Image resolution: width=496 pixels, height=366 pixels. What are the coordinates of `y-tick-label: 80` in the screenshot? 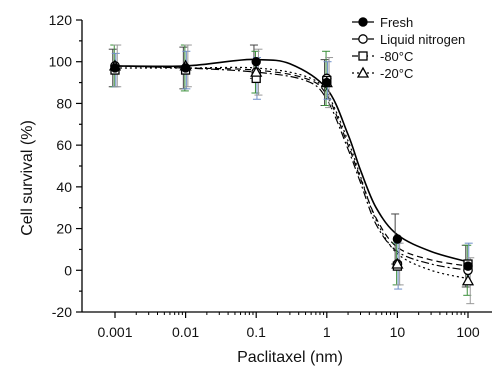 It's located at (64, 103).